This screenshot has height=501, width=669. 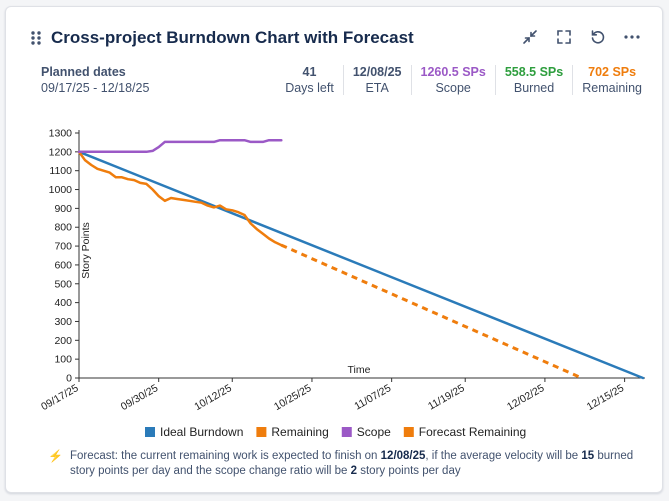 What do you see at coordinates (63, 322) in the screenshot?
I see `y-tick-label: 300` at bounding box center [63, 322].